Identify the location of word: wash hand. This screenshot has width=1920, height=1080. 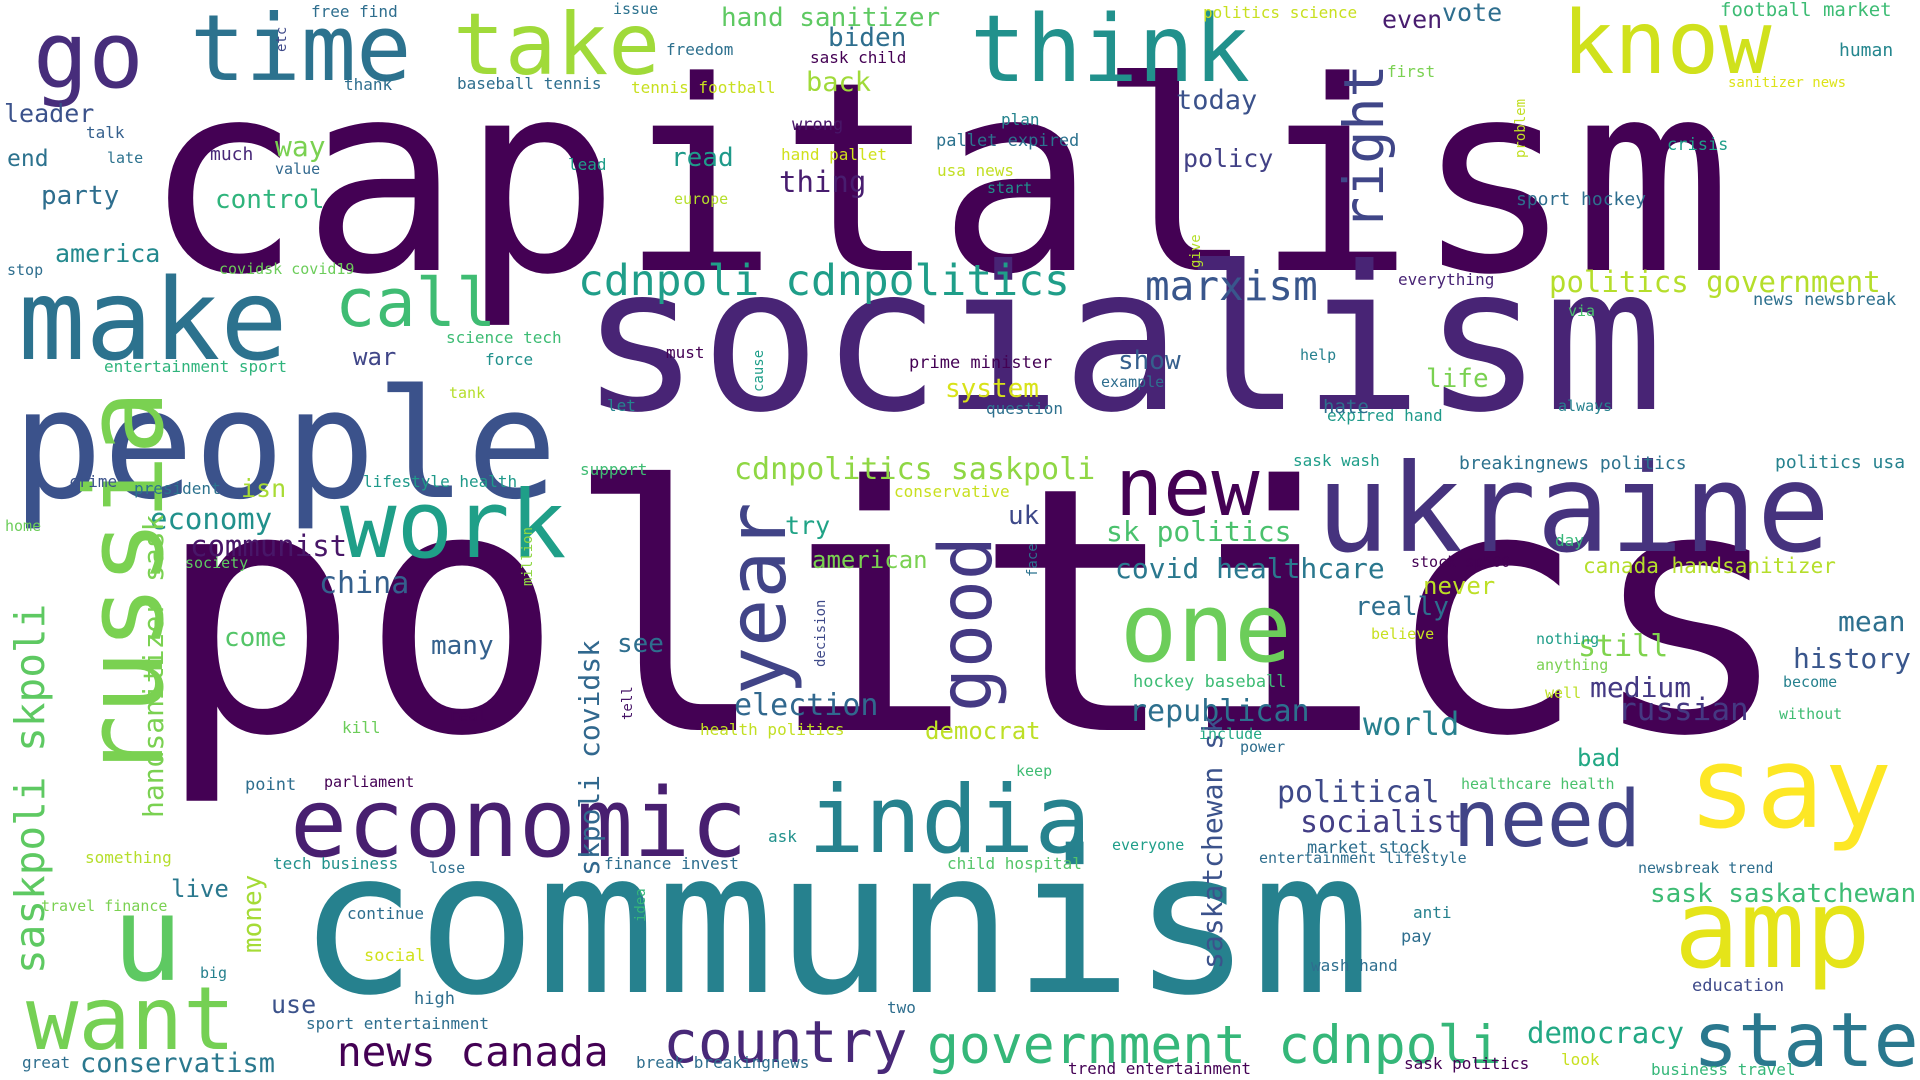
(1354, 965).